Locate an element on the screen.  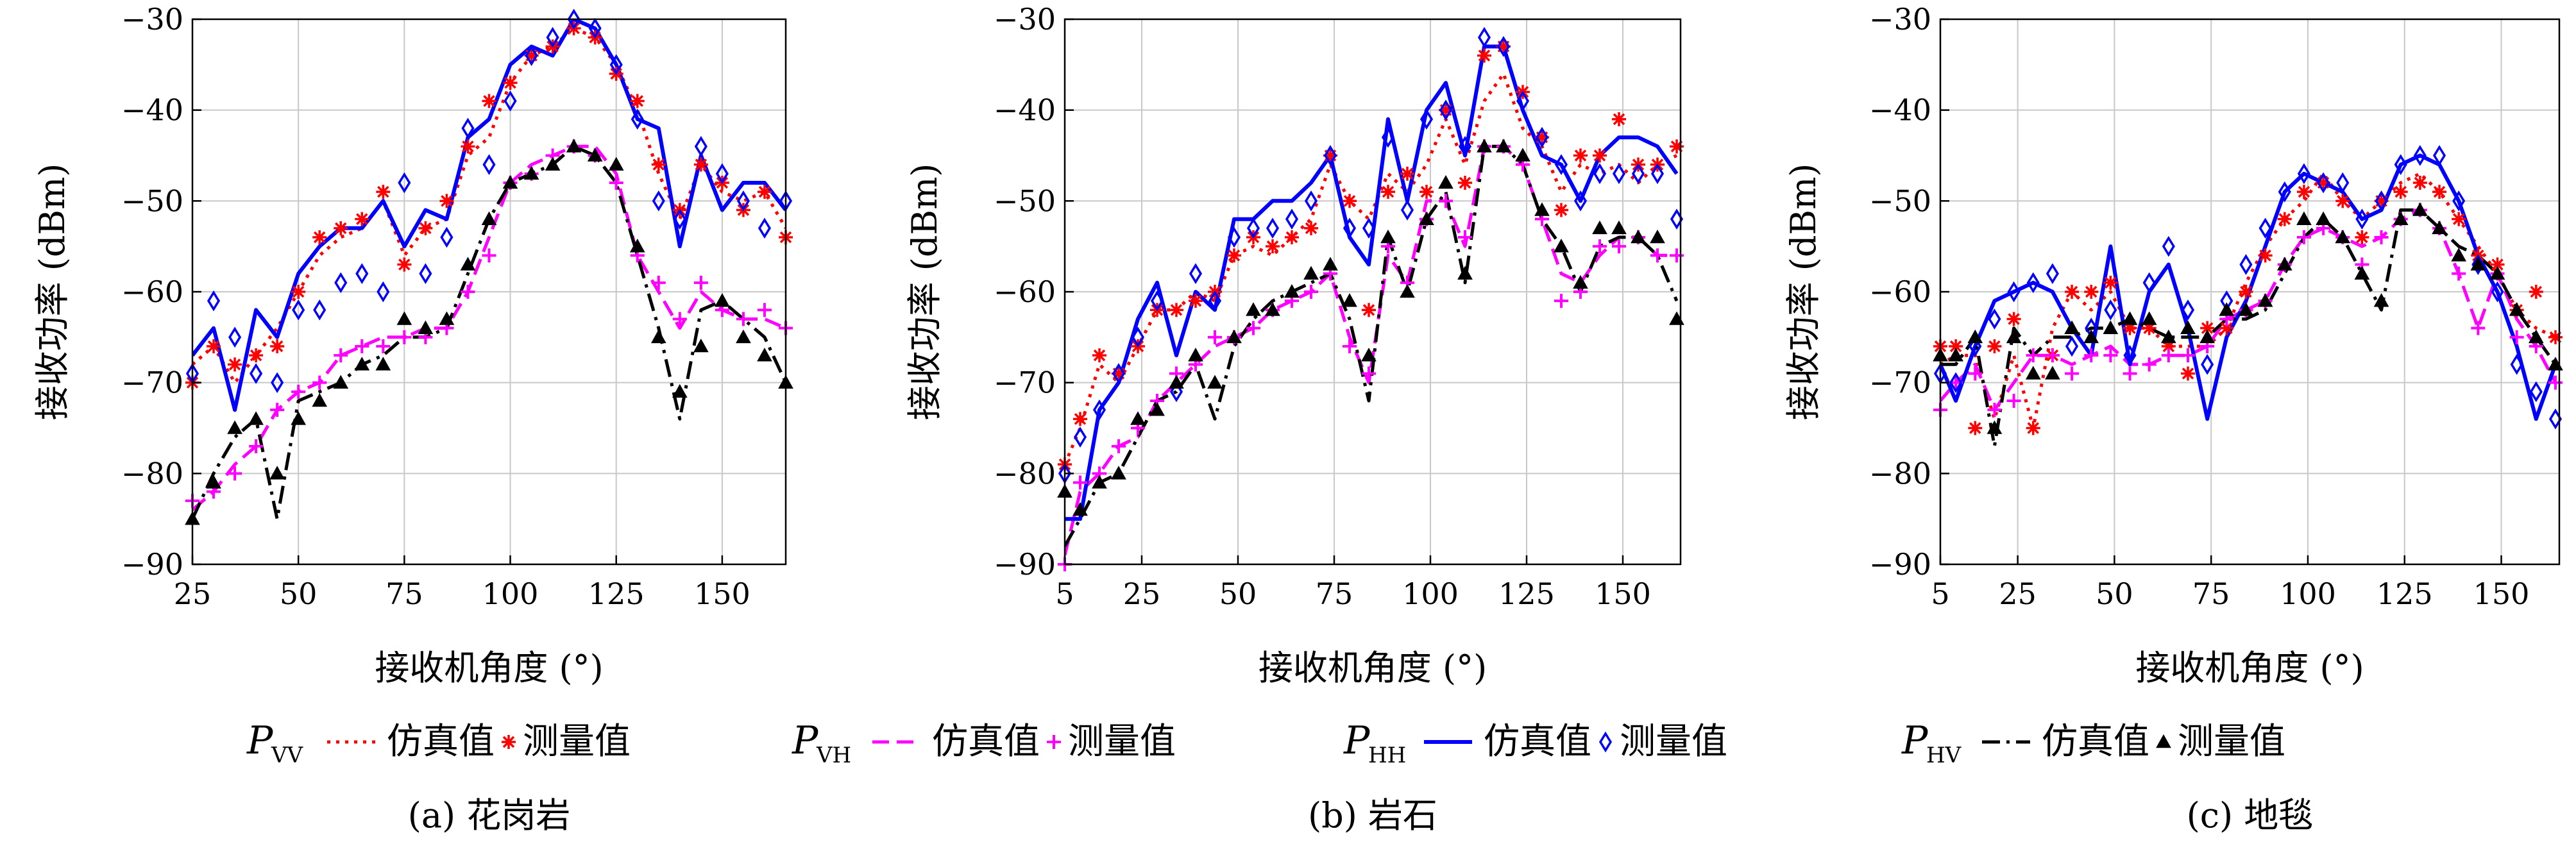
legend-subscript: VV is located at coordinates (287, 755).